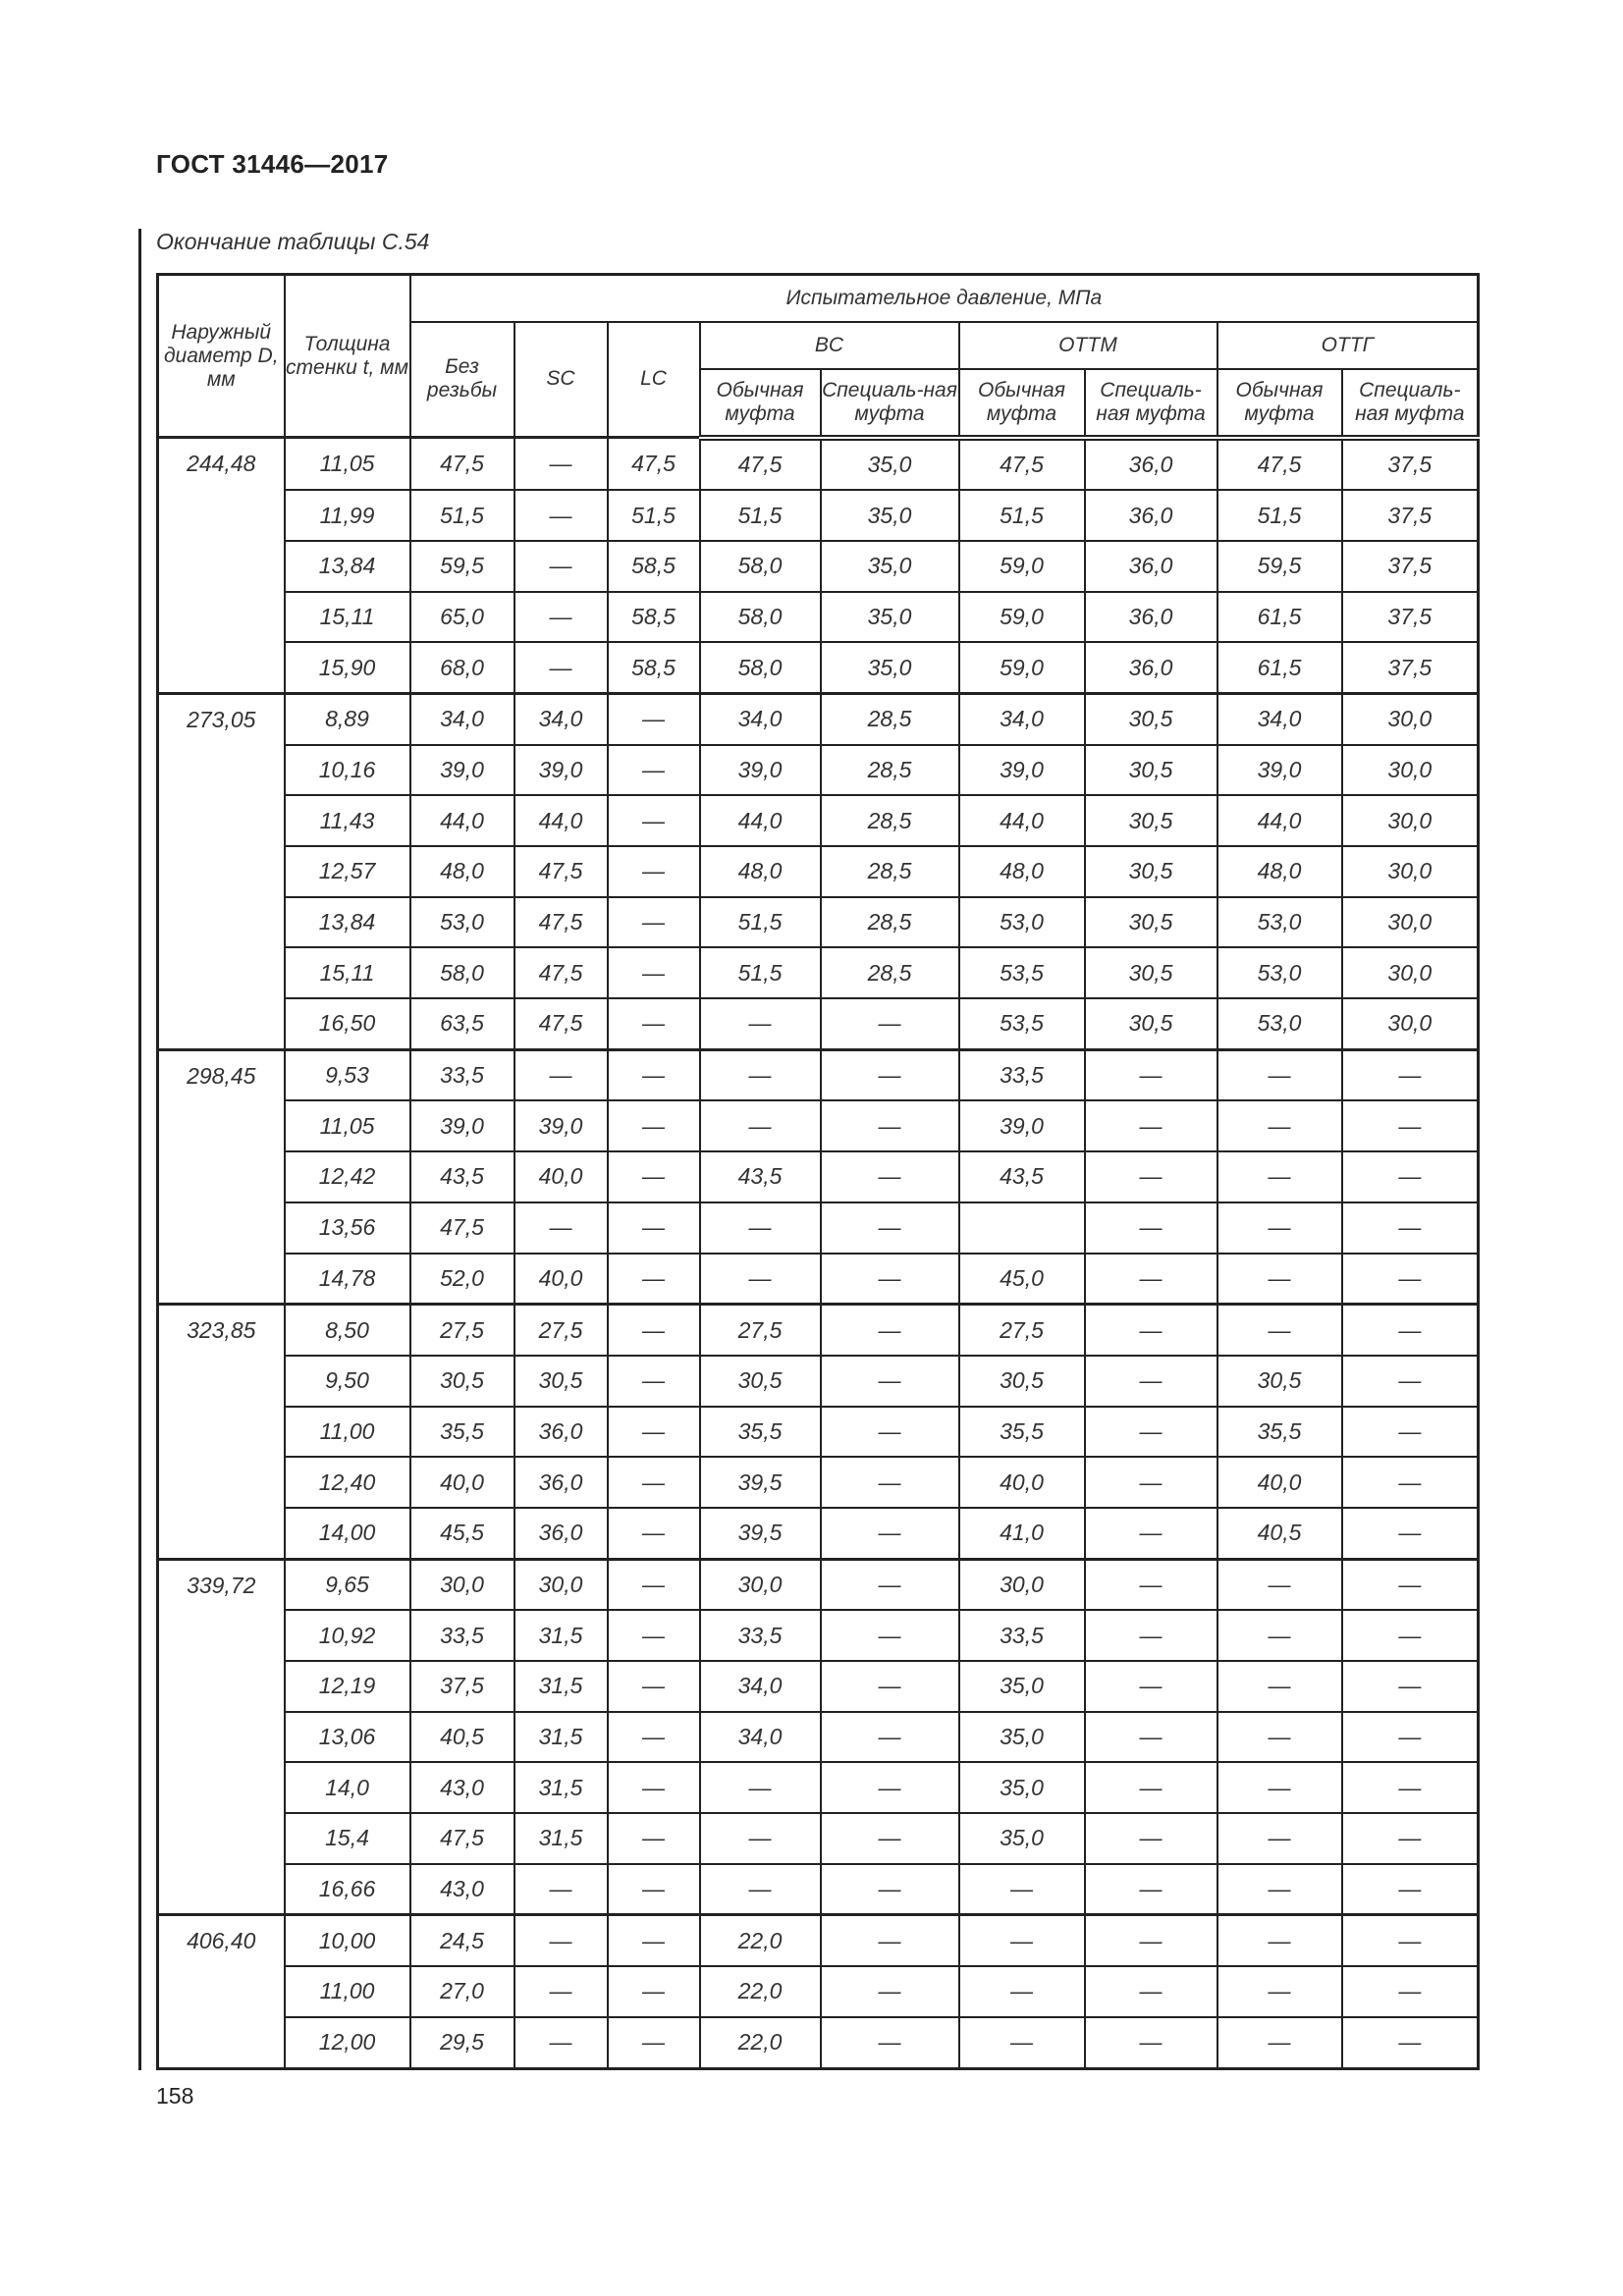  What do you see at coordinates (1021, 464) in the screenshot?
I see `cell-ottm-regular: 47,5` at bounding box center [1021, 464].